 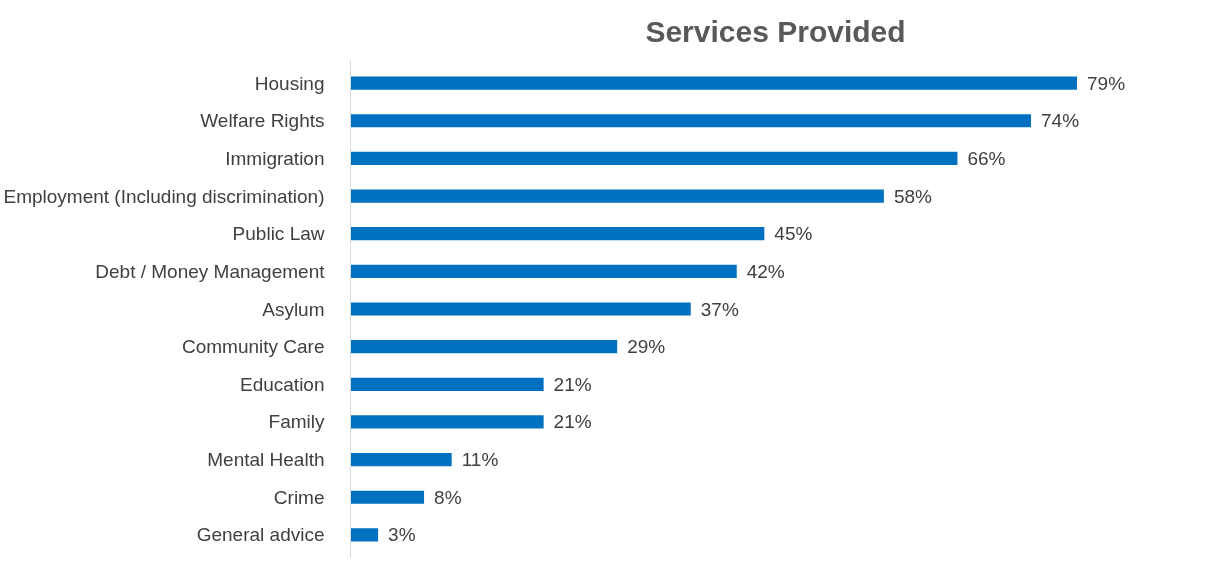 What do you see at coordinates (1106, 83) in the screenshot?
I see `data-label: 79%` at bounding box center [1106, 83].